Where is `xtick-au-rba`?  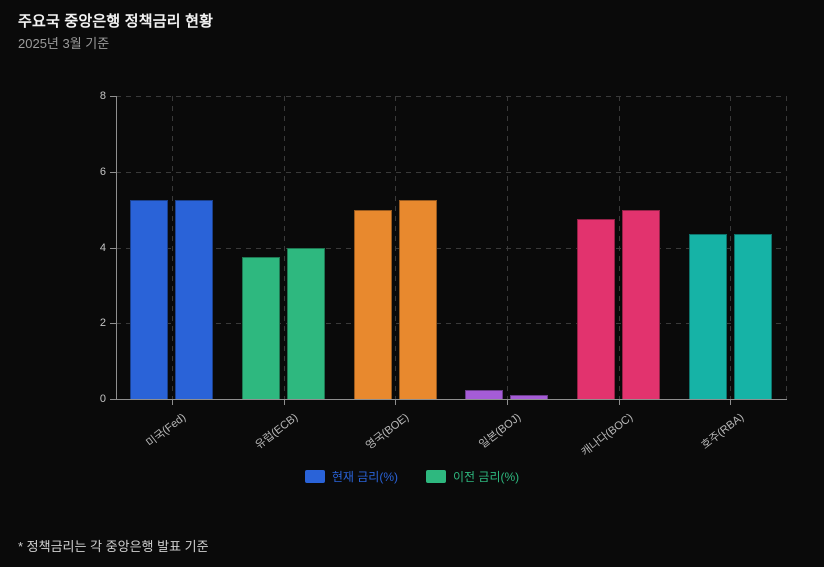
xtick-au-rba is located at coordinates (731, 402).